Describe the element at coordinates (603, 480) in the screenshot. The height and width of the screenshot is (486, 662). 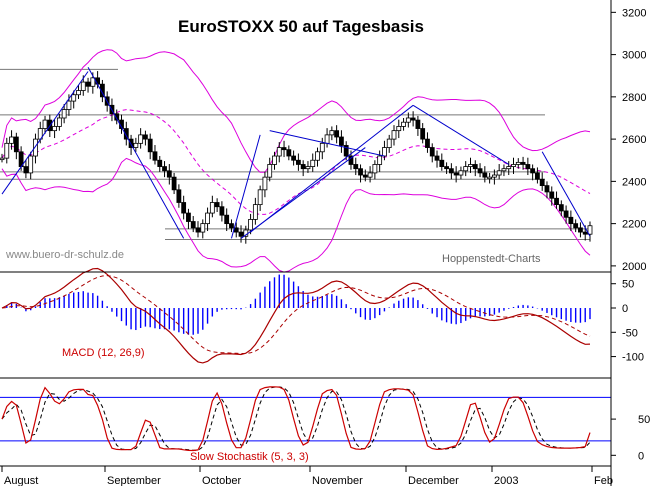
I see `x-tick-label: Feb` at that location.